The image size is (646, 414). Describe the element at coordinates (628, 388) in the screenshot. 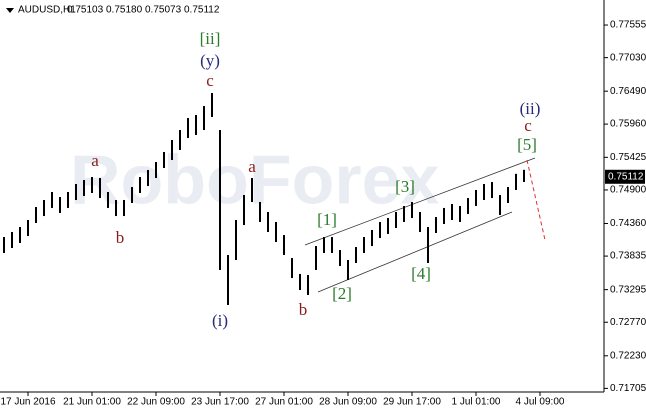

I see `y-tick-label: 0.71705` at that location.